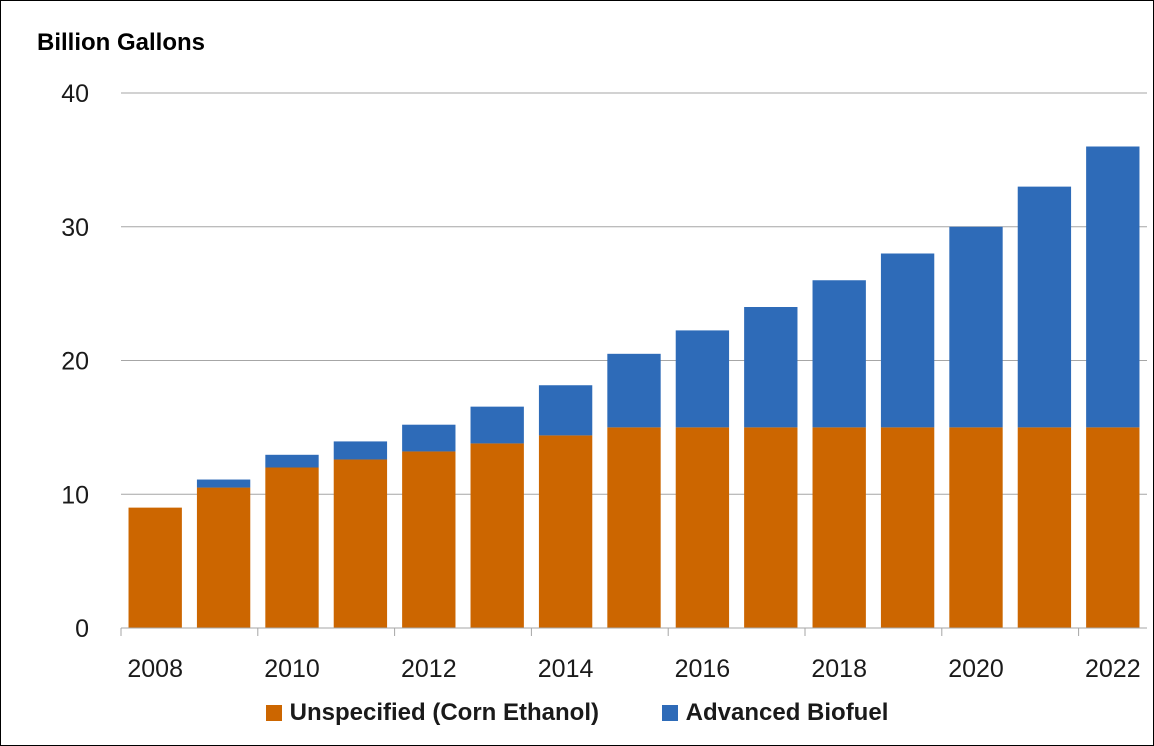 This screenshot has height=746, width=1154. Describe the element at coordinates (75, 228) in the screenshot. I see `y-tick-label-30: 30` at that location.